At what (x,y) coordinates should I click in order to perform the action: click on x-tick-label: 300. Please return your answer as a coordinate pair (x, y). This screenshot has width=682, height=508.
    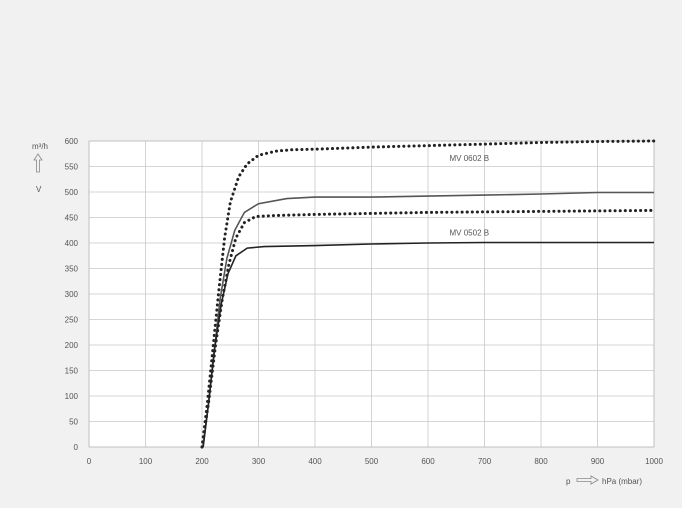
    Looking at the image, I should click on (259, 461).